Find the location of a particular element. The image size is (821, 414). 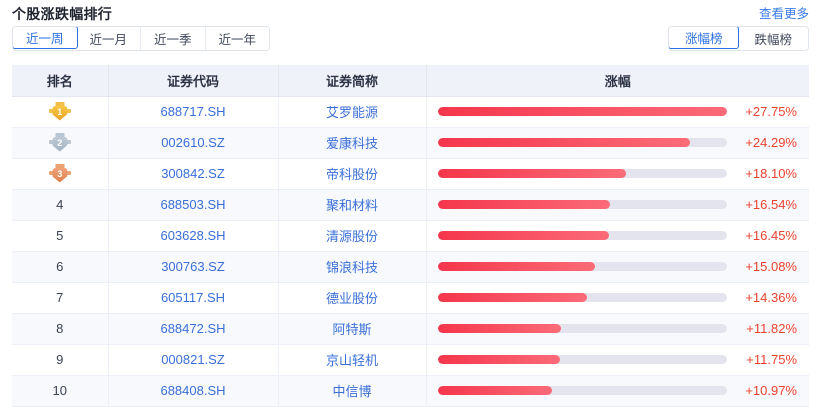

cell-change: +11.75% is located at coordinates (617, 360).